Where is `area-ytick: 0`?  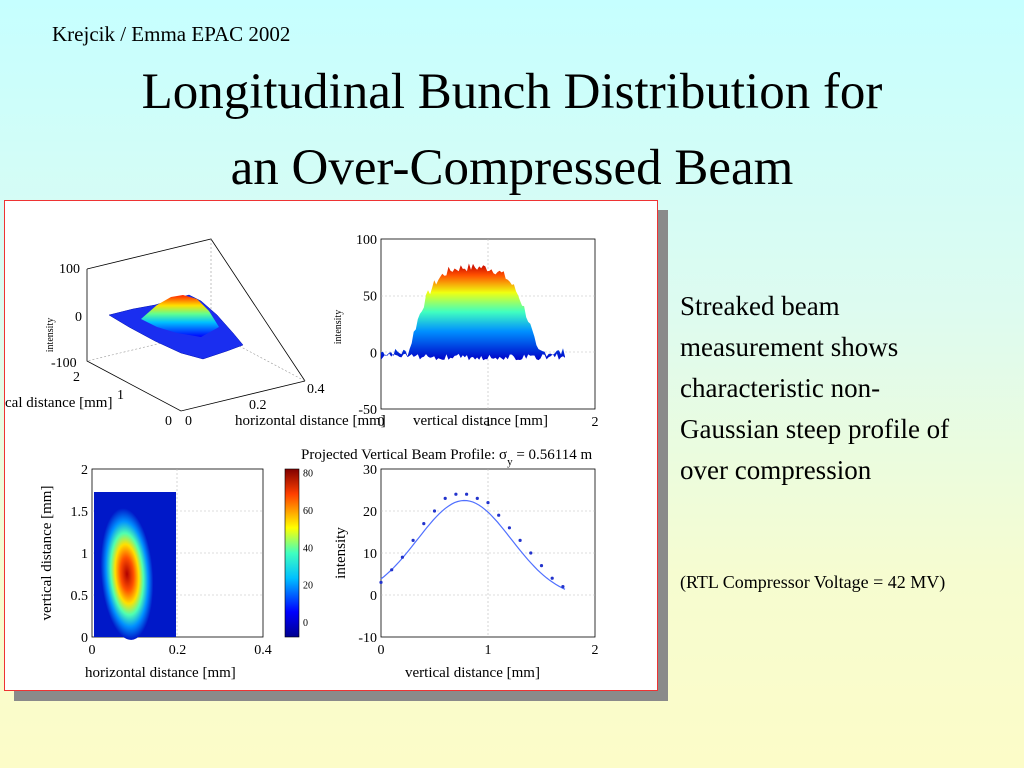
area-ytick: 0 is located at coordinates (373, 353).